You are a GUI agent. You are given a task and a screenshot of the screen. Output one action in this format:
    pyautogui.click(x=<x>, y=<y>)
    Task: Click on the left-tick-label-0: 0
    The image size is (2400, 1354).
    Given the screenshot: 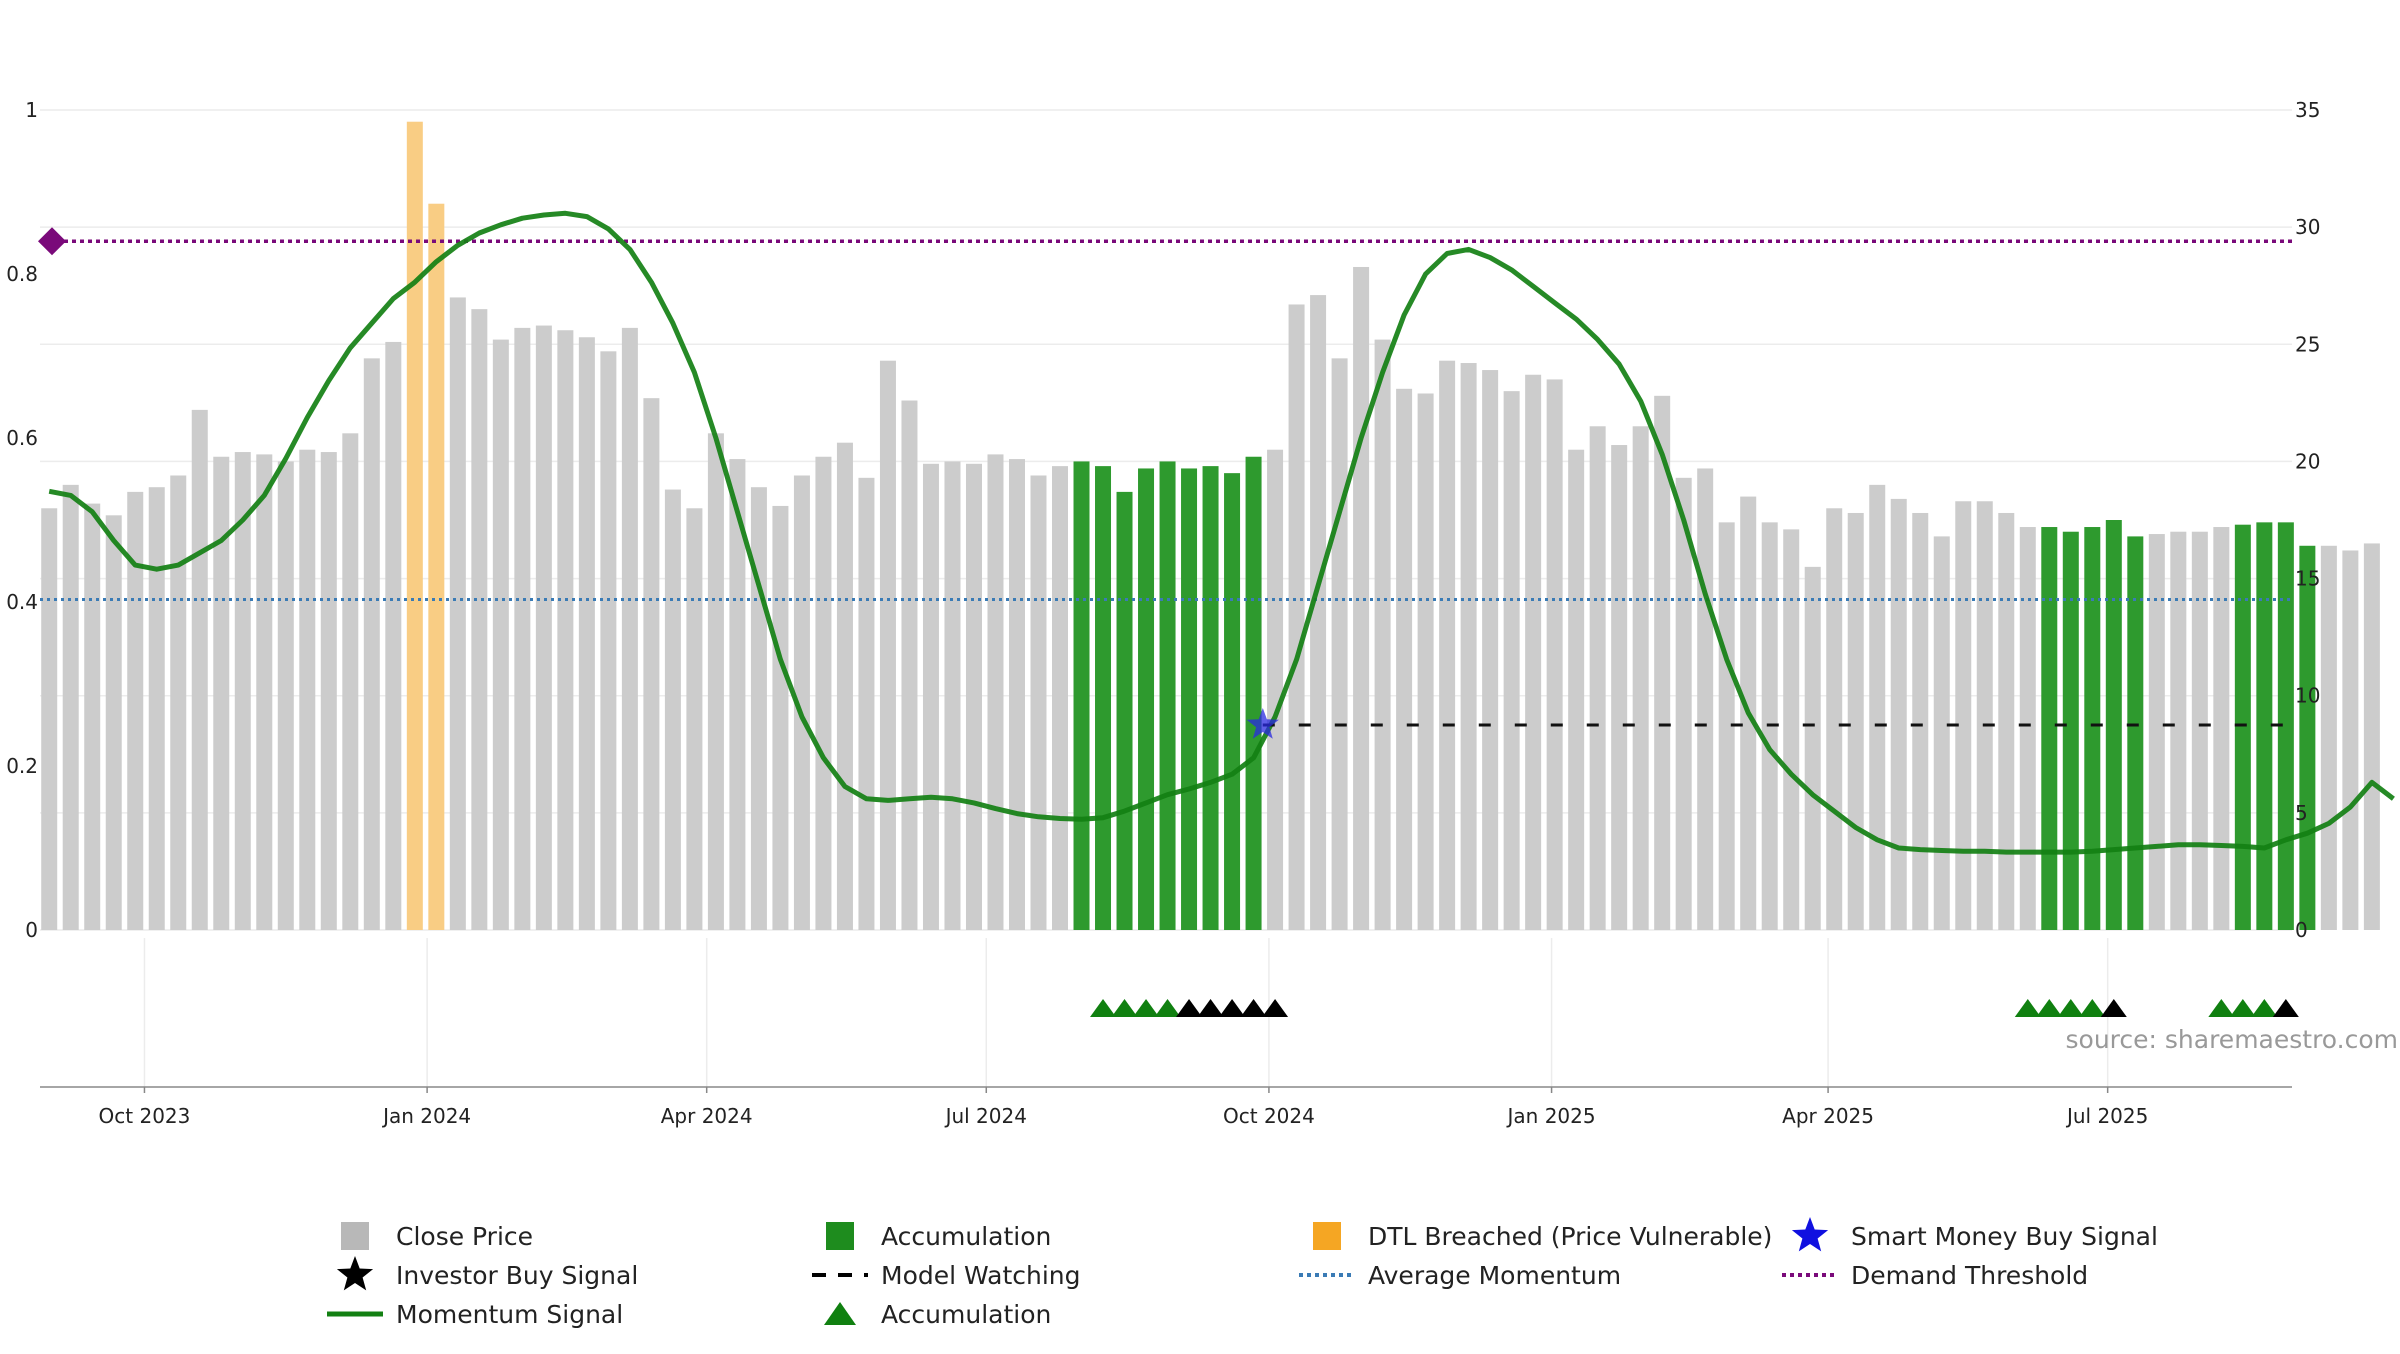 What is the action you would take?
    pyautogui.click(x=31, y=930)
    